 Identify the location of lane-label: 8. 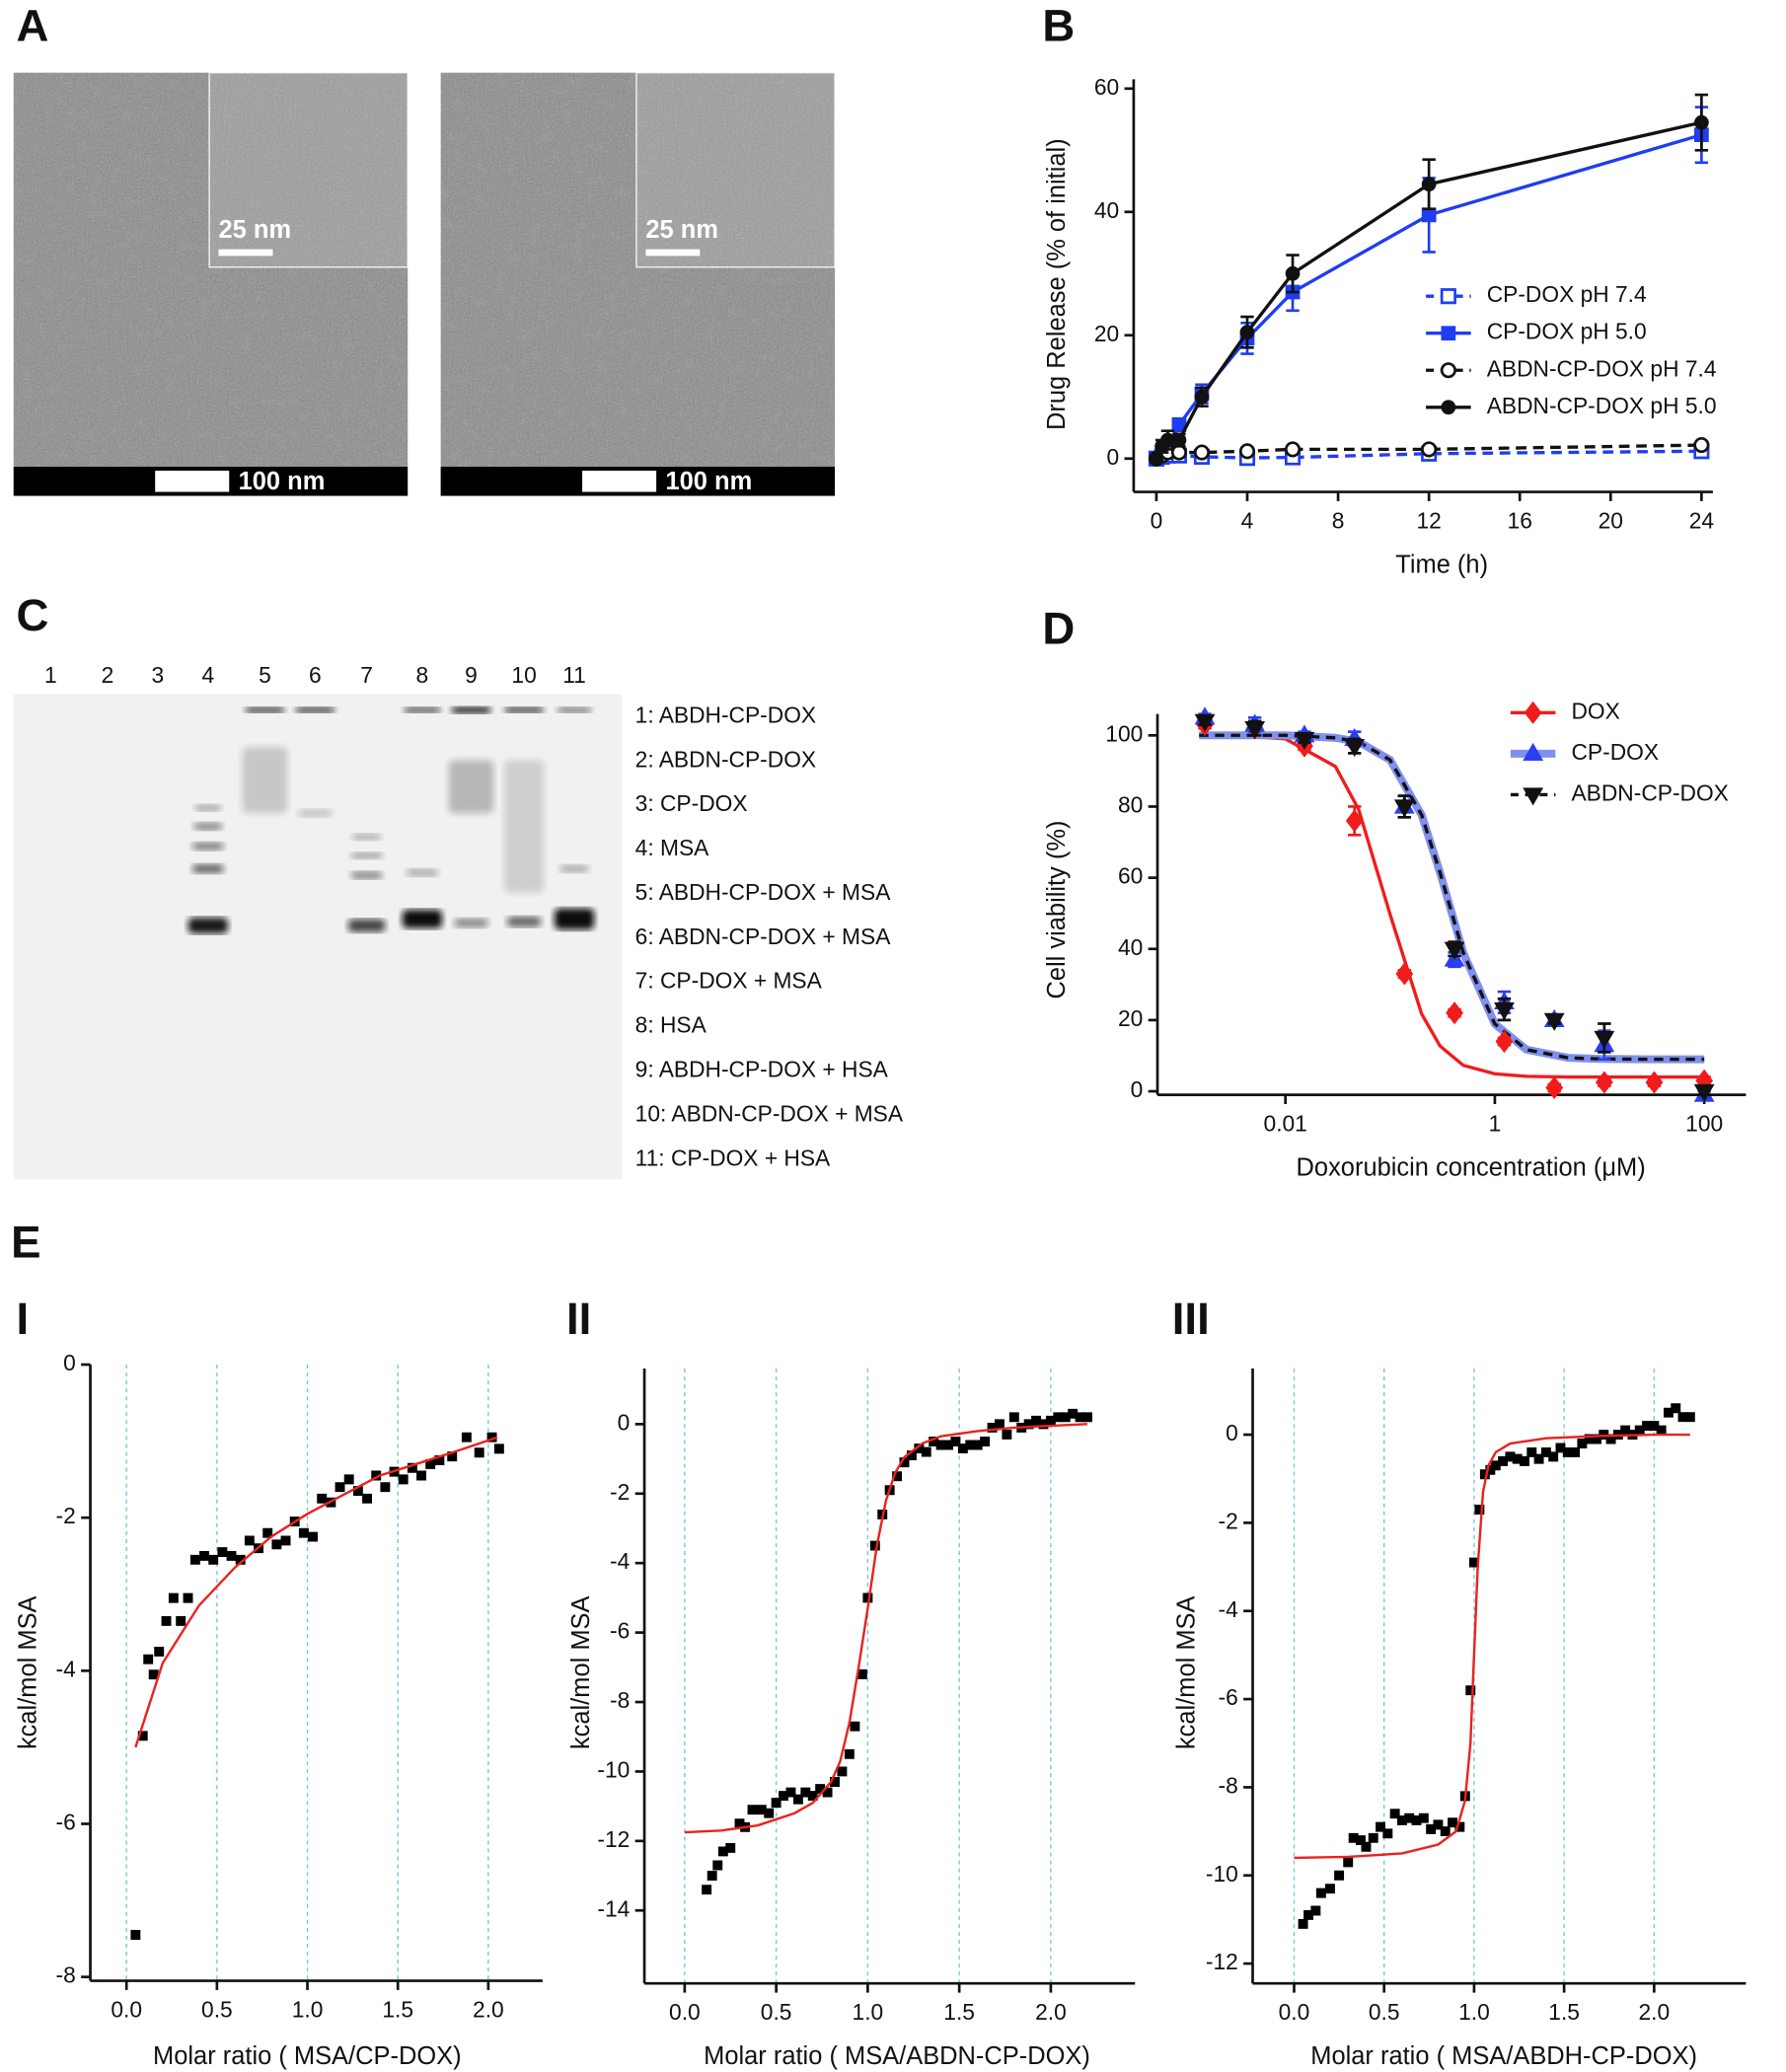
(422, 675).